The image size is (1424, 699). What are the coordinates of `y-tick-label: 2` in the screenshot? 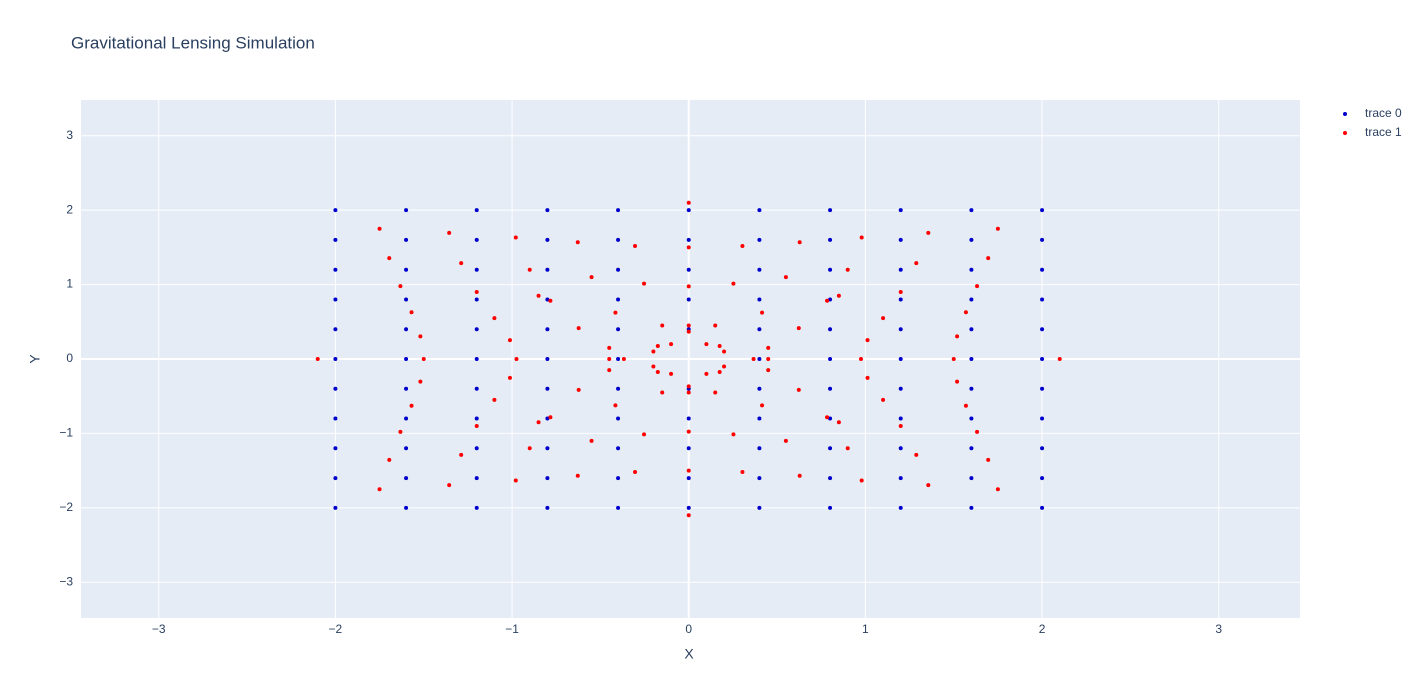 It's located at (69, 209).